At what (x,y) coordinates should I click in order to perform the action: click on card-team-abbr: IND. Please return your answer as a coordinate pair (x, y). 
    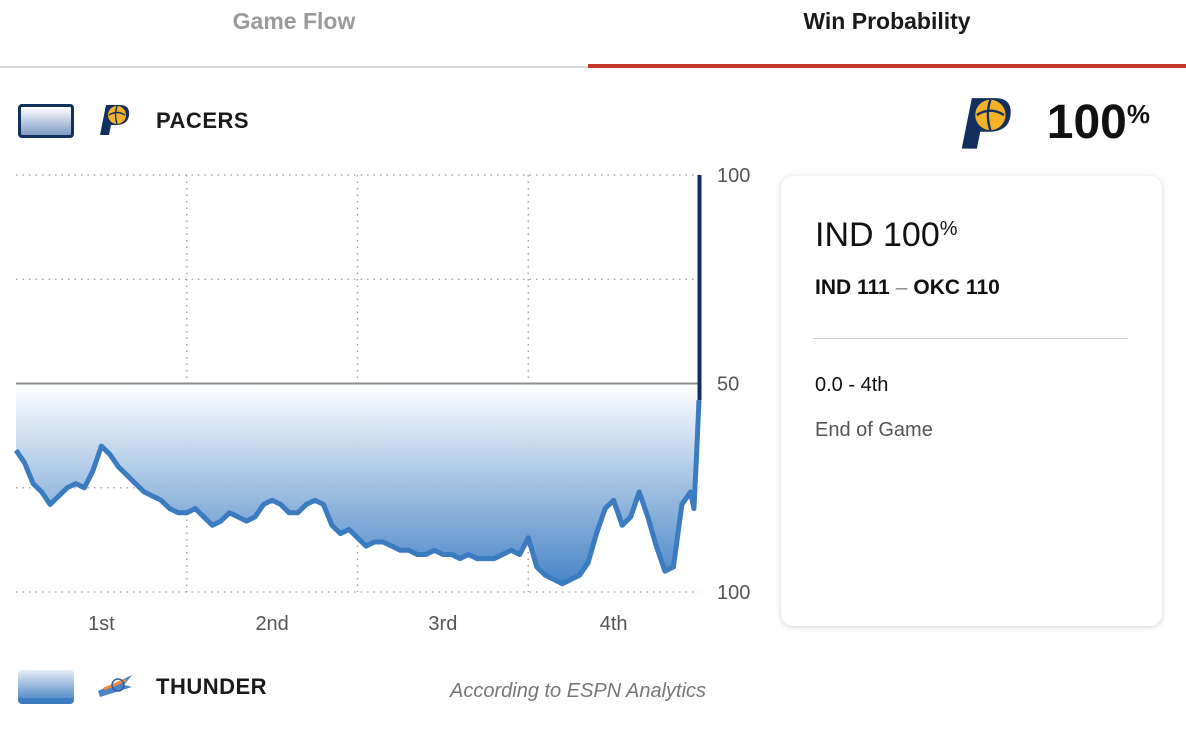
    Looking at the image, I should click on (844, 235).